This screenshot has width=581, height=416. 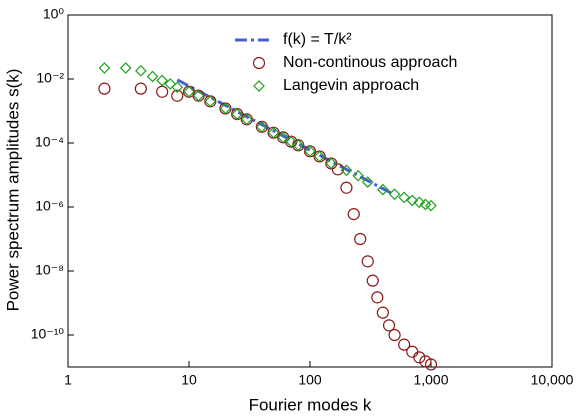 I want to click on x-tick-label: 10,000, so click(x=552, y=380).